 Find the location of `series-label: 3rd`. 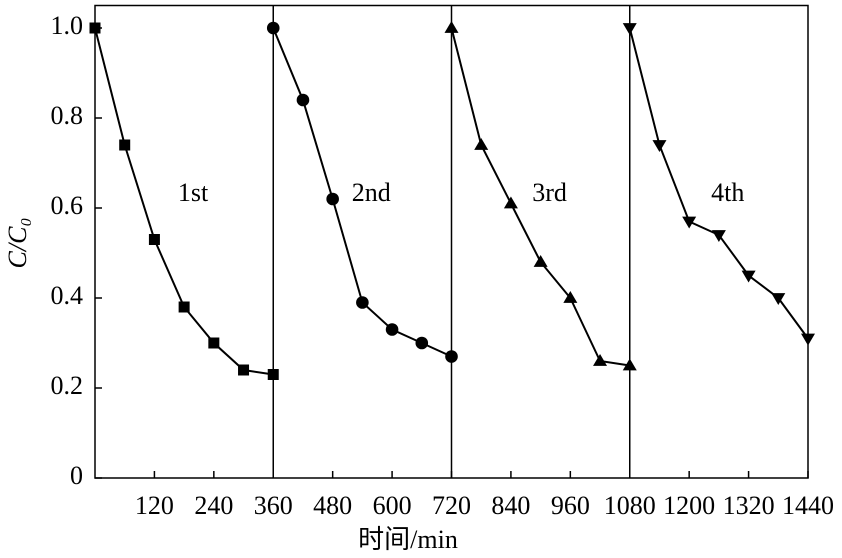

series-label: 3rd is located at coordinates (549, 192).